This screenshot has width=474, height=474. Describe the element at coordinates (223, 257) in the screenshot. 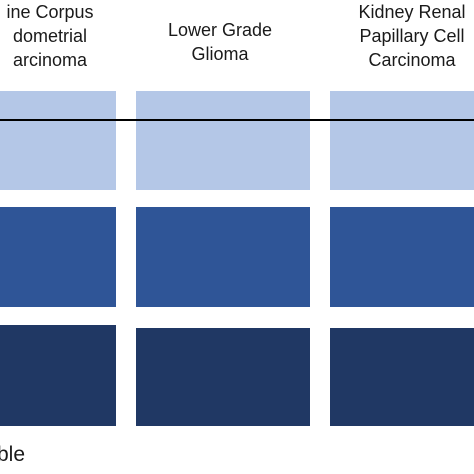

I see `cell-row2-col2` at that location.